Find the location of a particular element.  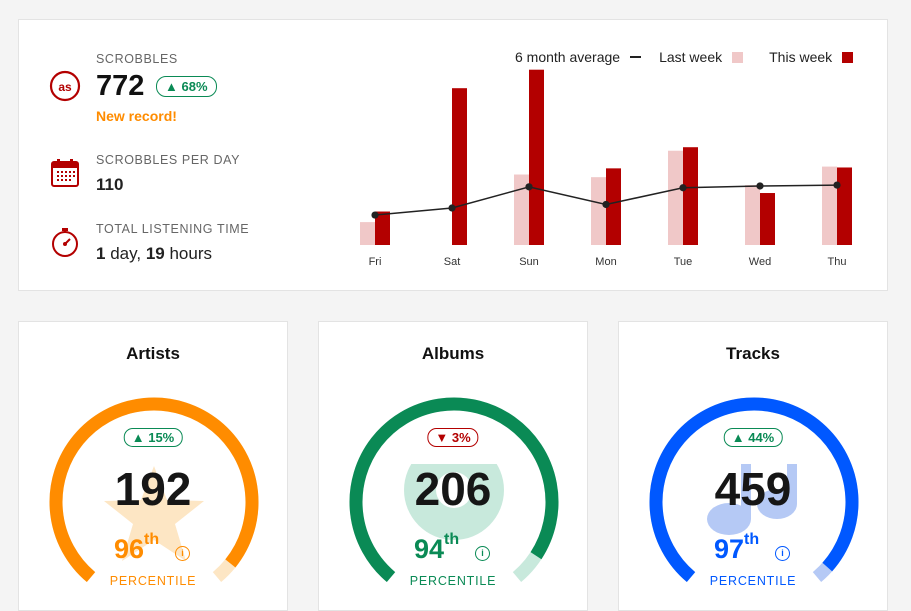

albums-percentile: 94th is located at coordinates (437, 548).